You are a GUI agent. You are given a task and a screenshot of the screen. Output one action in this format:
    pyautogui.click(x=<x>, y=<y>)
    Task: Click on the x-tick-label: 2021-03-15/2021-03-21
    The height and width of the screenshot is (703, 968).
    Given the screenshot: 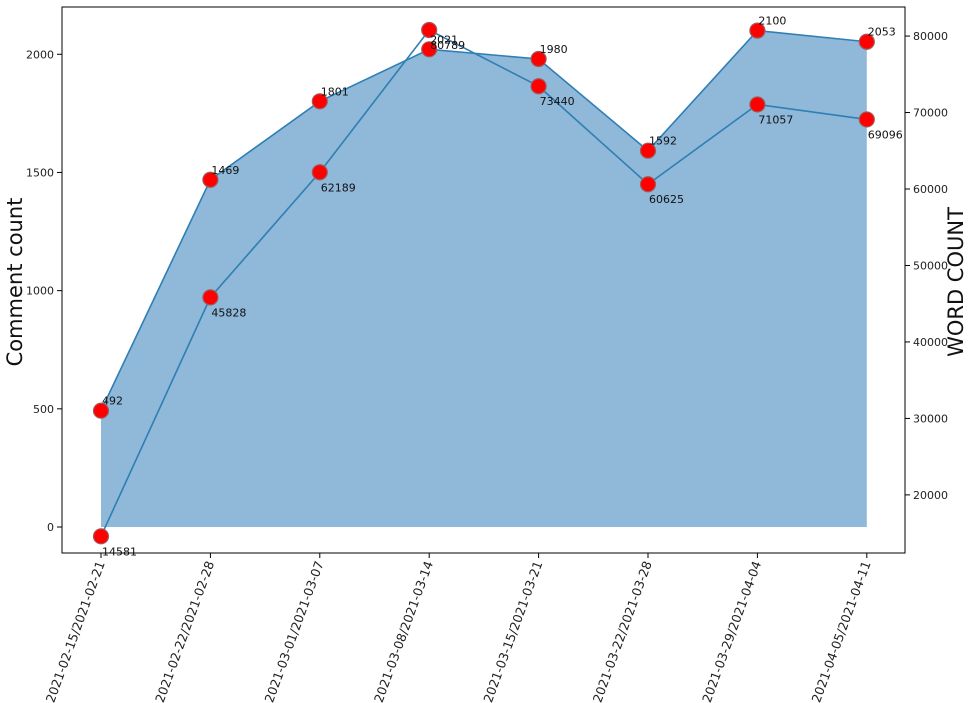 What is the action you would take?
    pyautogui.click(x=512, y=631)
    